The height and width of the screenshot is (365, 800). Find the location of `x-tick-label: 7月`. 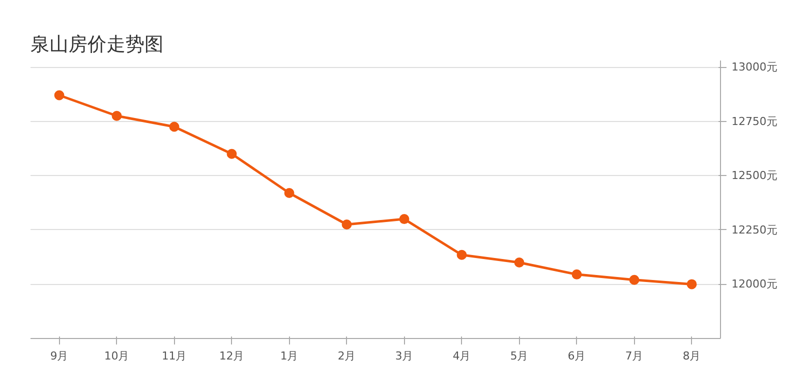

x-tick-label: 7月 is located at coordinates (634, 356).